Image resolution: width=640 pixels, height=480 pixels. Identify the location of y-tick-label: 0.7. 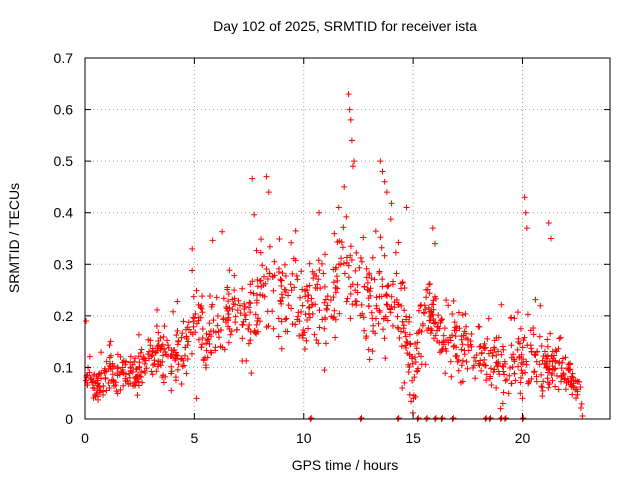
(64, 58).